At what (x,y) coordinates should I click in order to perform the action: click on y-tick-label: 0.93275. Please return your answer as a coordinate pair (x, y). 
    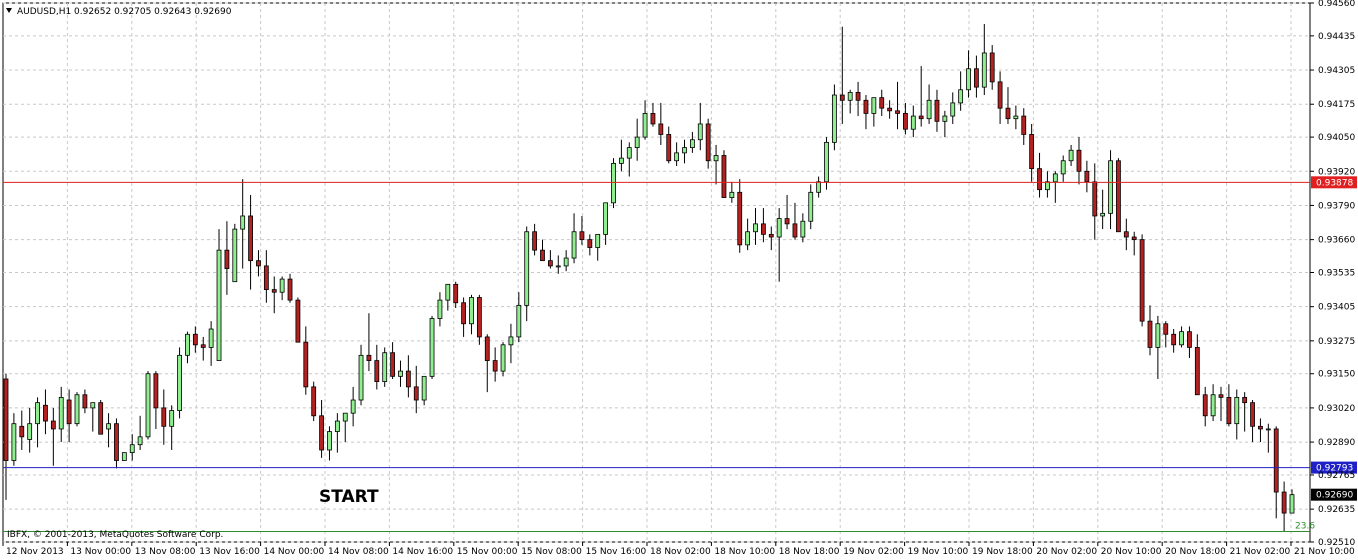
    Looking at the image, I should click on (1336, 342).